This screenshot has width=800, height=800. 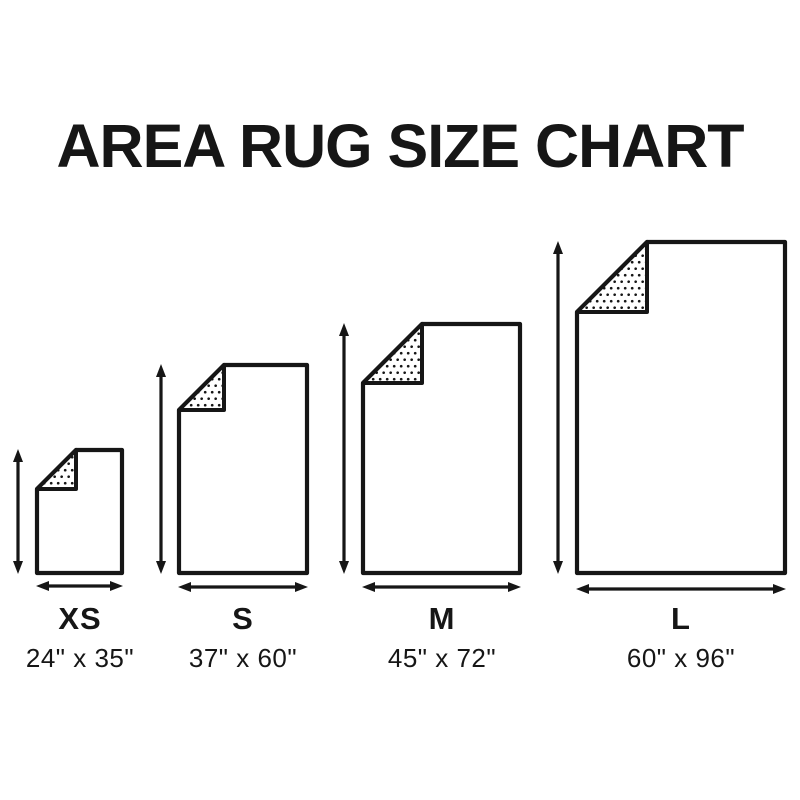 What do you see at coordinates (442, 618) in the screenshot?
I see `size-name-m: M` at bounding box center [442, 618].